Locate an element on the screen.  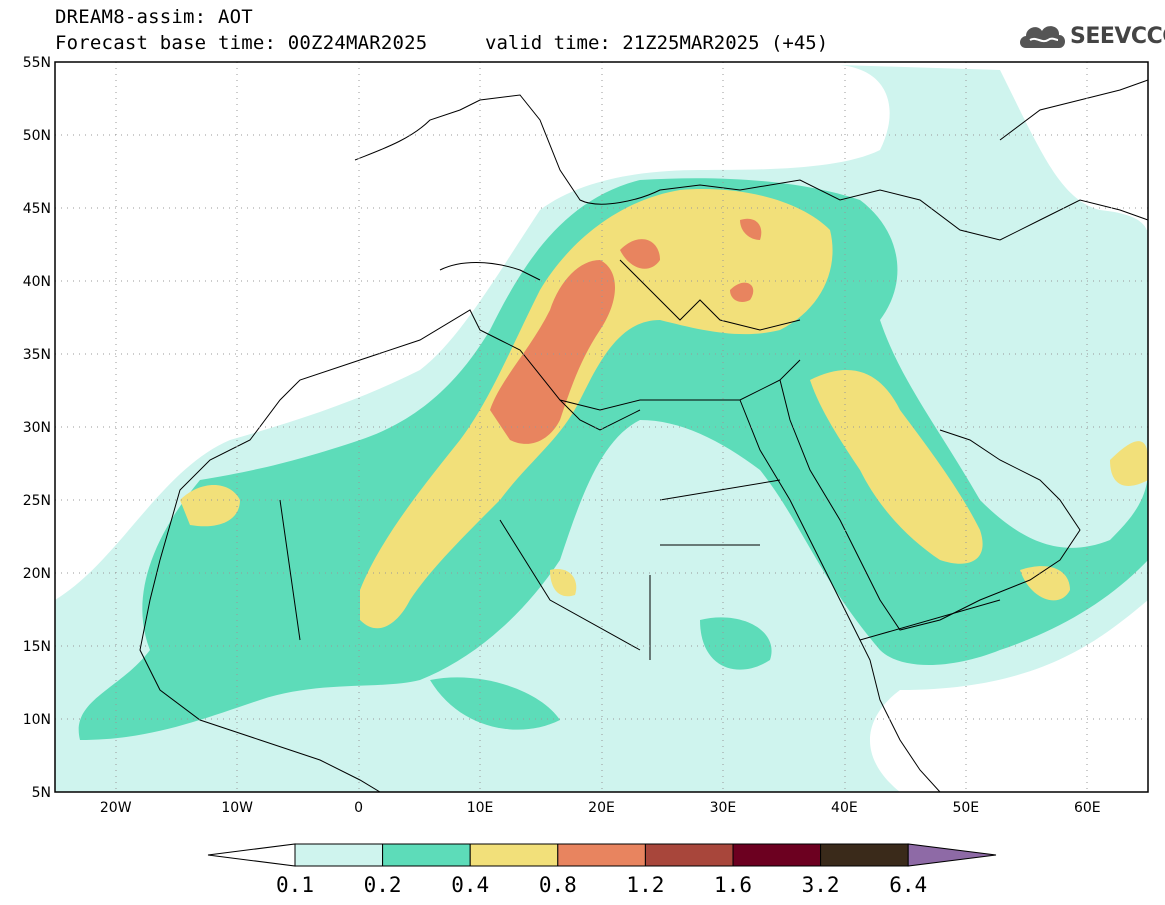
seevccc-logo: SEEVCCC is located at coordinates (1090, 38).